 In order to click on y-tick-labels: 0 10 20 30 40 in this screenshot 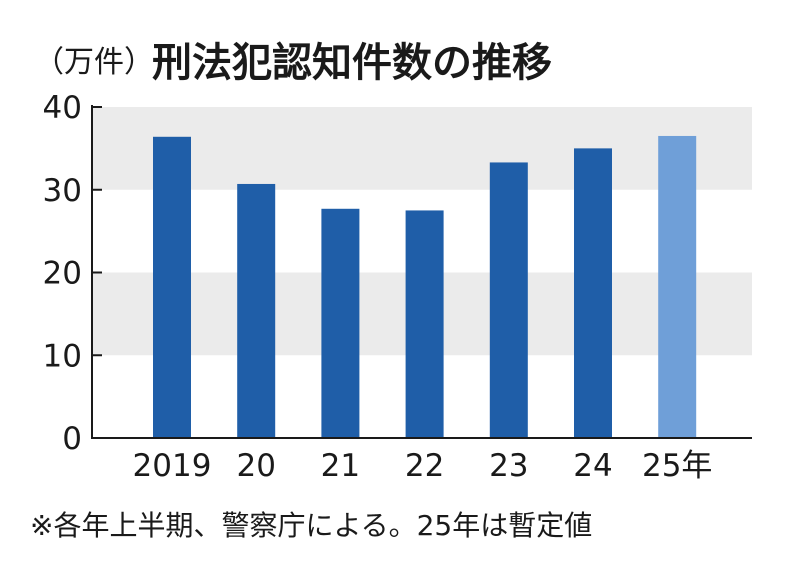, I will do `click(62, 273)`.